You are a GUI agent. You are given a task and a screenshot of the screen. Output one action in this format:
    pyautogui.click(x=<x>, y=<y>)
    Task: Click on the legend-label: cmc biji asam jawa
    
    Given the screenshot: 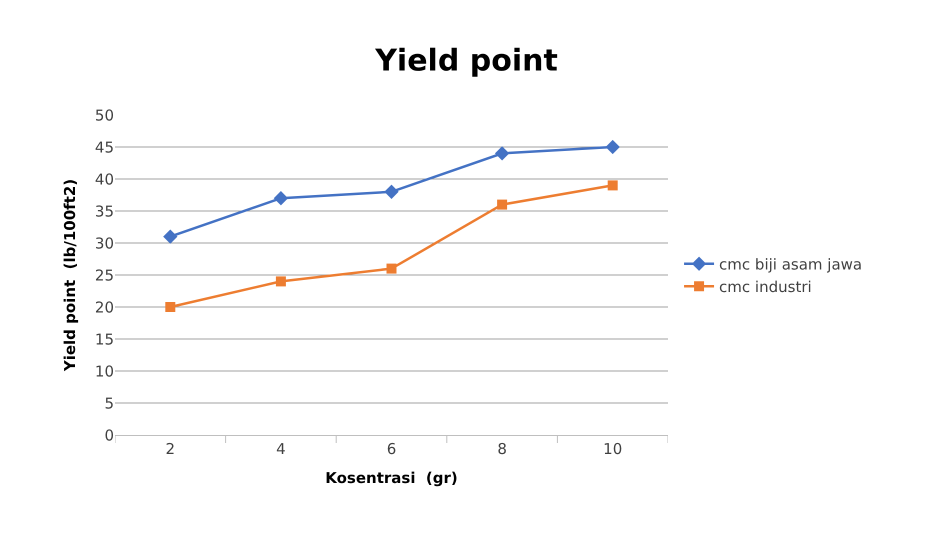 What is the action you would take?
    pyautogui.click(x=790, y=265)
    